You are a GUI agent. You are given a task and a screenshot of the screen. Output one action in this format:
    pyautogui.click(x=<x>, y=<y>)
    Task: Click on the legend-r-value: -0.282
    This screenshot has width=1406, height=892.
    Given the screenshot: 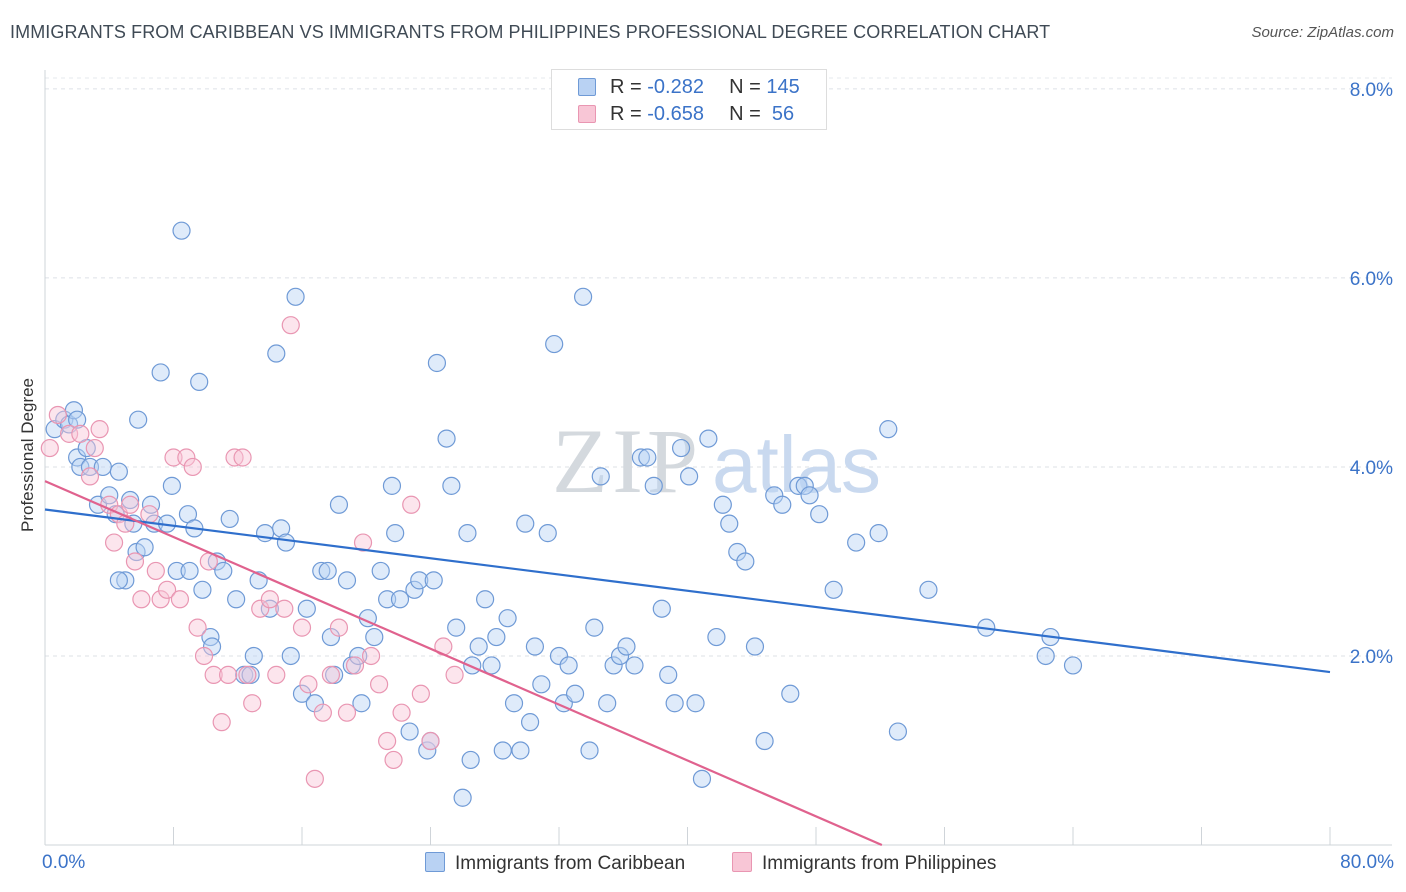 What is the action you would take?
    pyautogui.click(x=675, y=87)
    